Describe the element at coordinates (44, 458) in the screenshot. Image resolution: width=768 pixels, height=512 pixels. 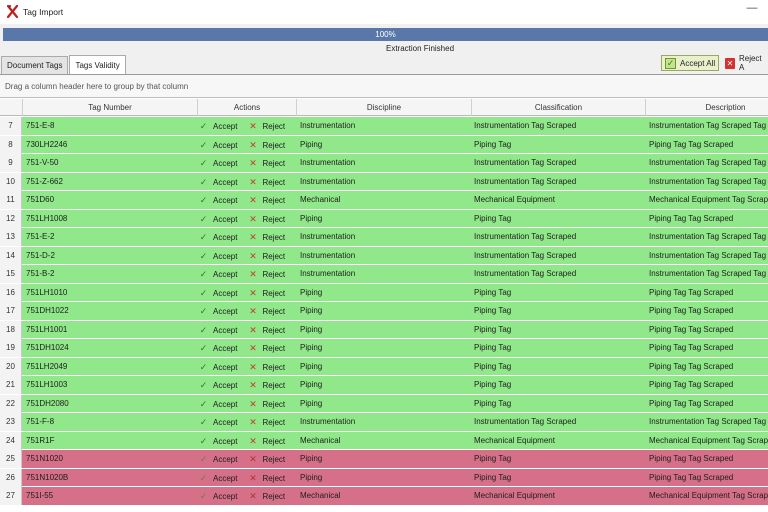
I see `tag-number-cell: 751N1020` at that location.